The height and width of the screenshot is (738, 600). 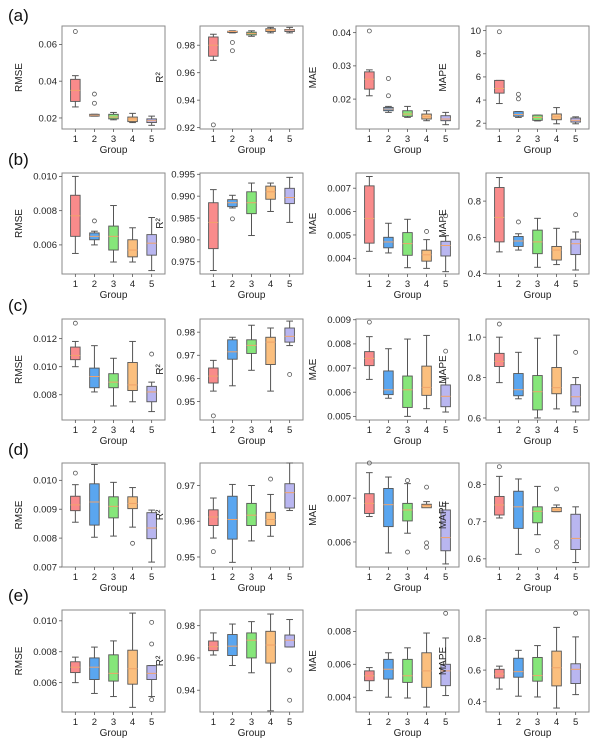 What do you see at coordinates (90, 90) in the screenshot?
I see `panel-rmse-a: 0.02 0.04 0.06 RMSE 1 2 3 4 5 Group` at bounding box center [90, 90].